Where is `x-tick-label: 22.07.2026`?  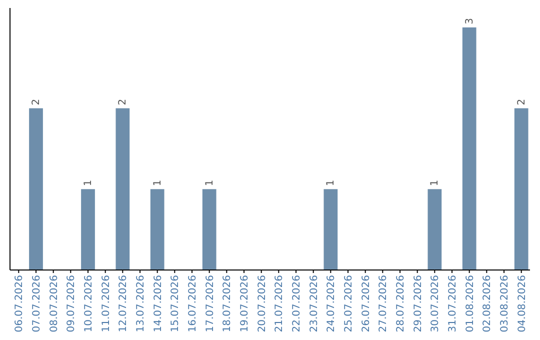 x-tick-label: 22.07.2026 is located at coordinates (297, 303).